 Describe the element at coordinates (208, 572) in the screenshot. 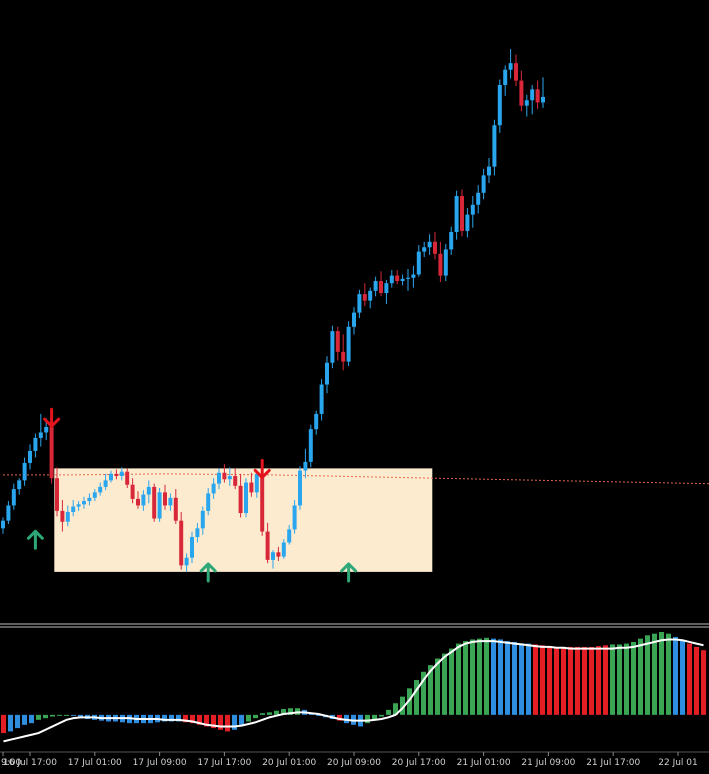

I see `buy-signal-arrow-shape` at that location.